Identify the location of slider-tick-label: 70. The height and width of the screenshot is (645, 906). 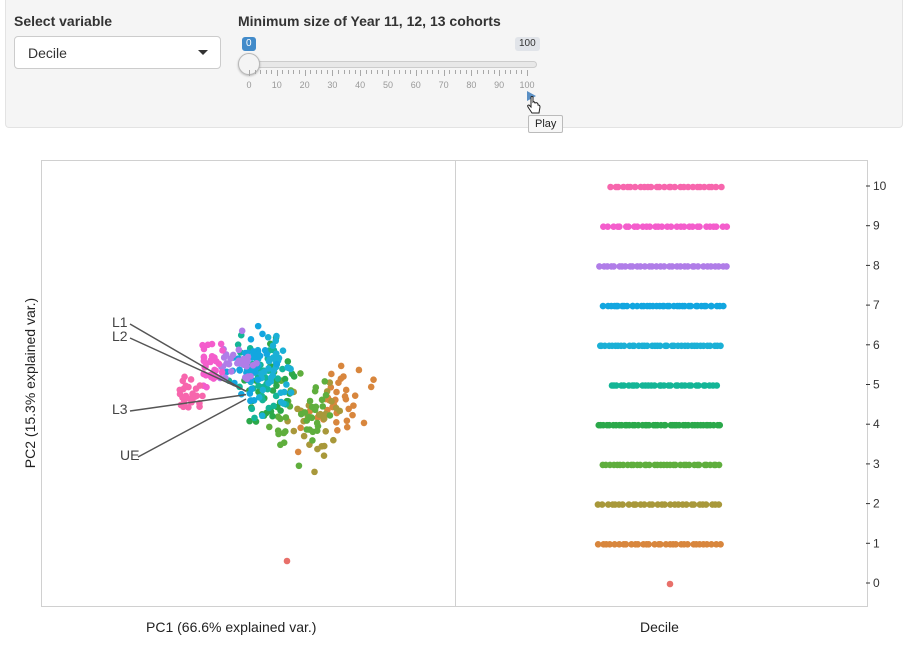
(443, 85).